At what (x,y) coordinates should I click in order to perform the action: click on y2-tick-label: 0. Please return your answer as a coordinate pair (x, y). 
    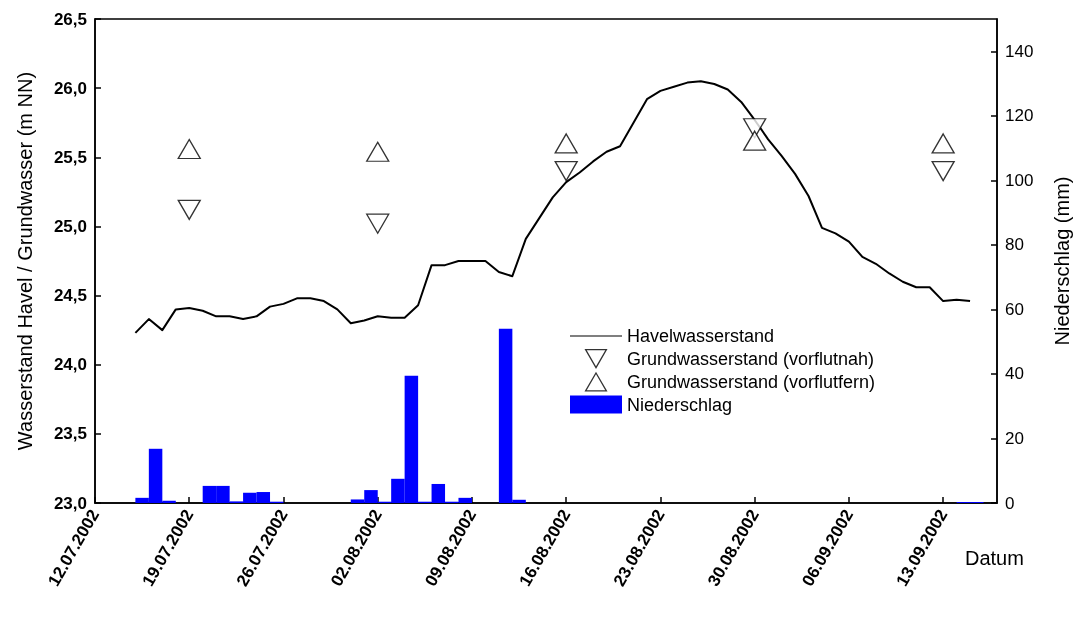
    Looking at the image, I should click on (1010, 503).